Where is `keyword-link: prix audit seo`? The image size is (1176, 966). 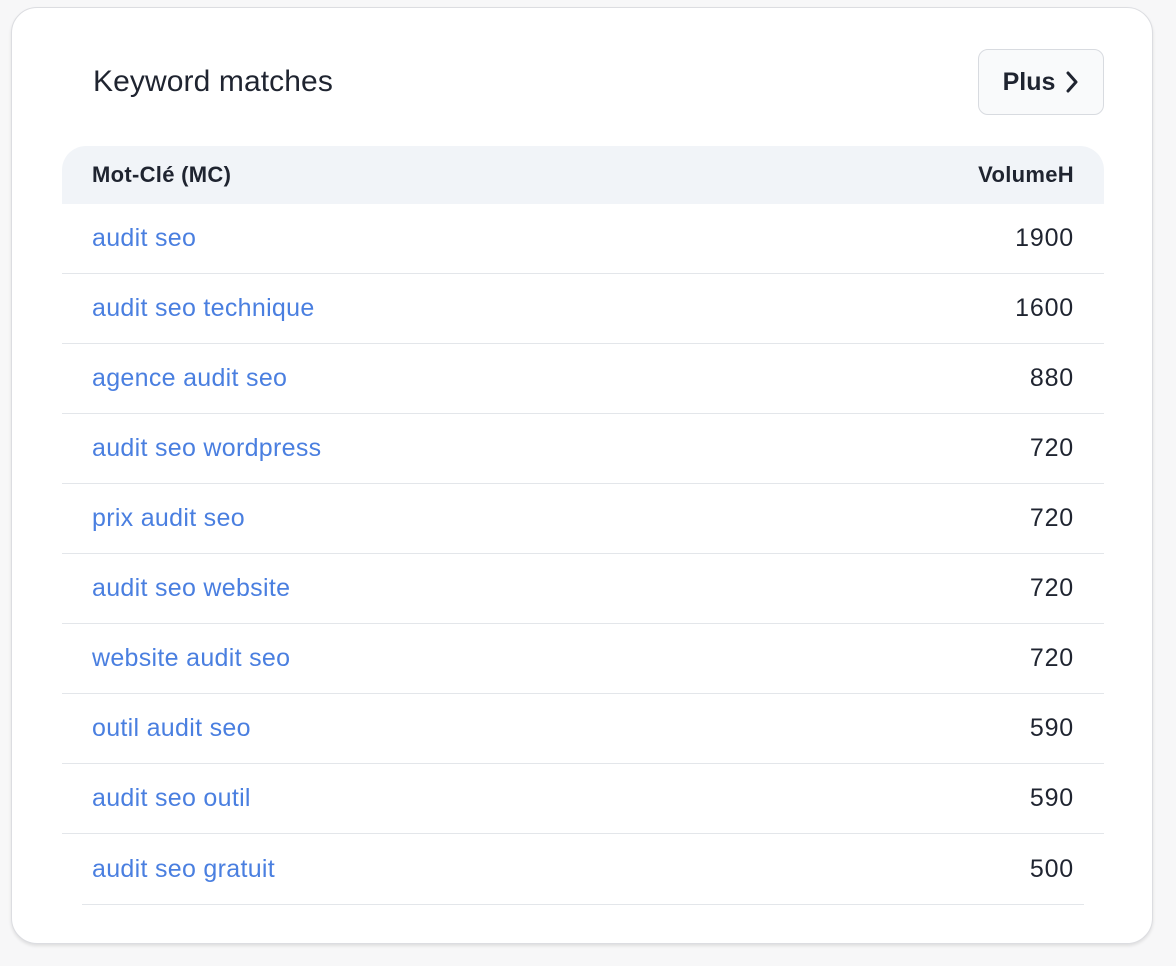 keyword-link: prix audit seo is located at coordinates (168, 518).